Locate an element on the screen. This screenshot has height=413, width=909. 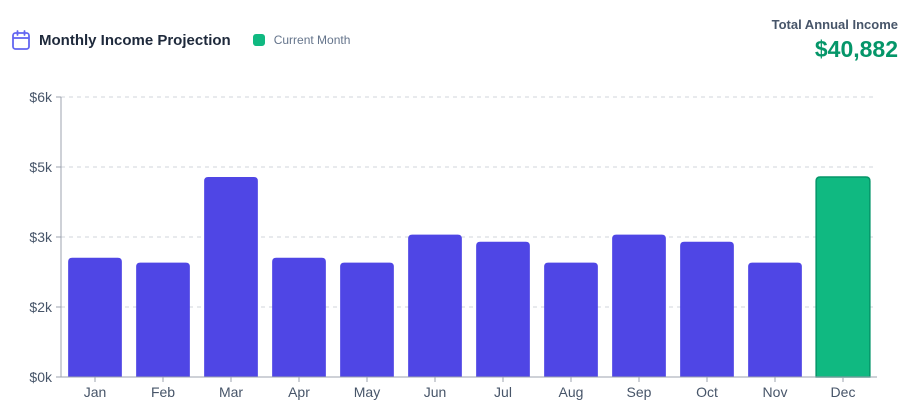
x-tick-label: Jul is located at coordinates (503, 392).